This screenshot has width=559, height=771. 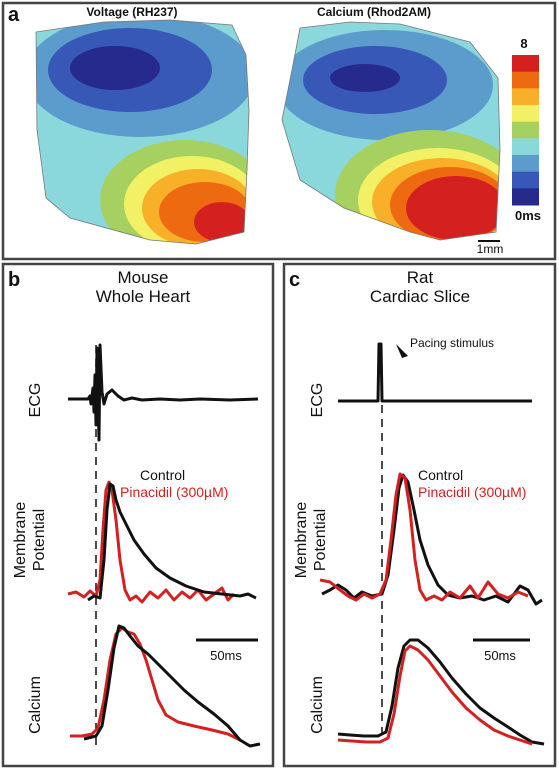 I want to click on panel-b-vm-label-line2: Potential, so click(x=39, y=540).